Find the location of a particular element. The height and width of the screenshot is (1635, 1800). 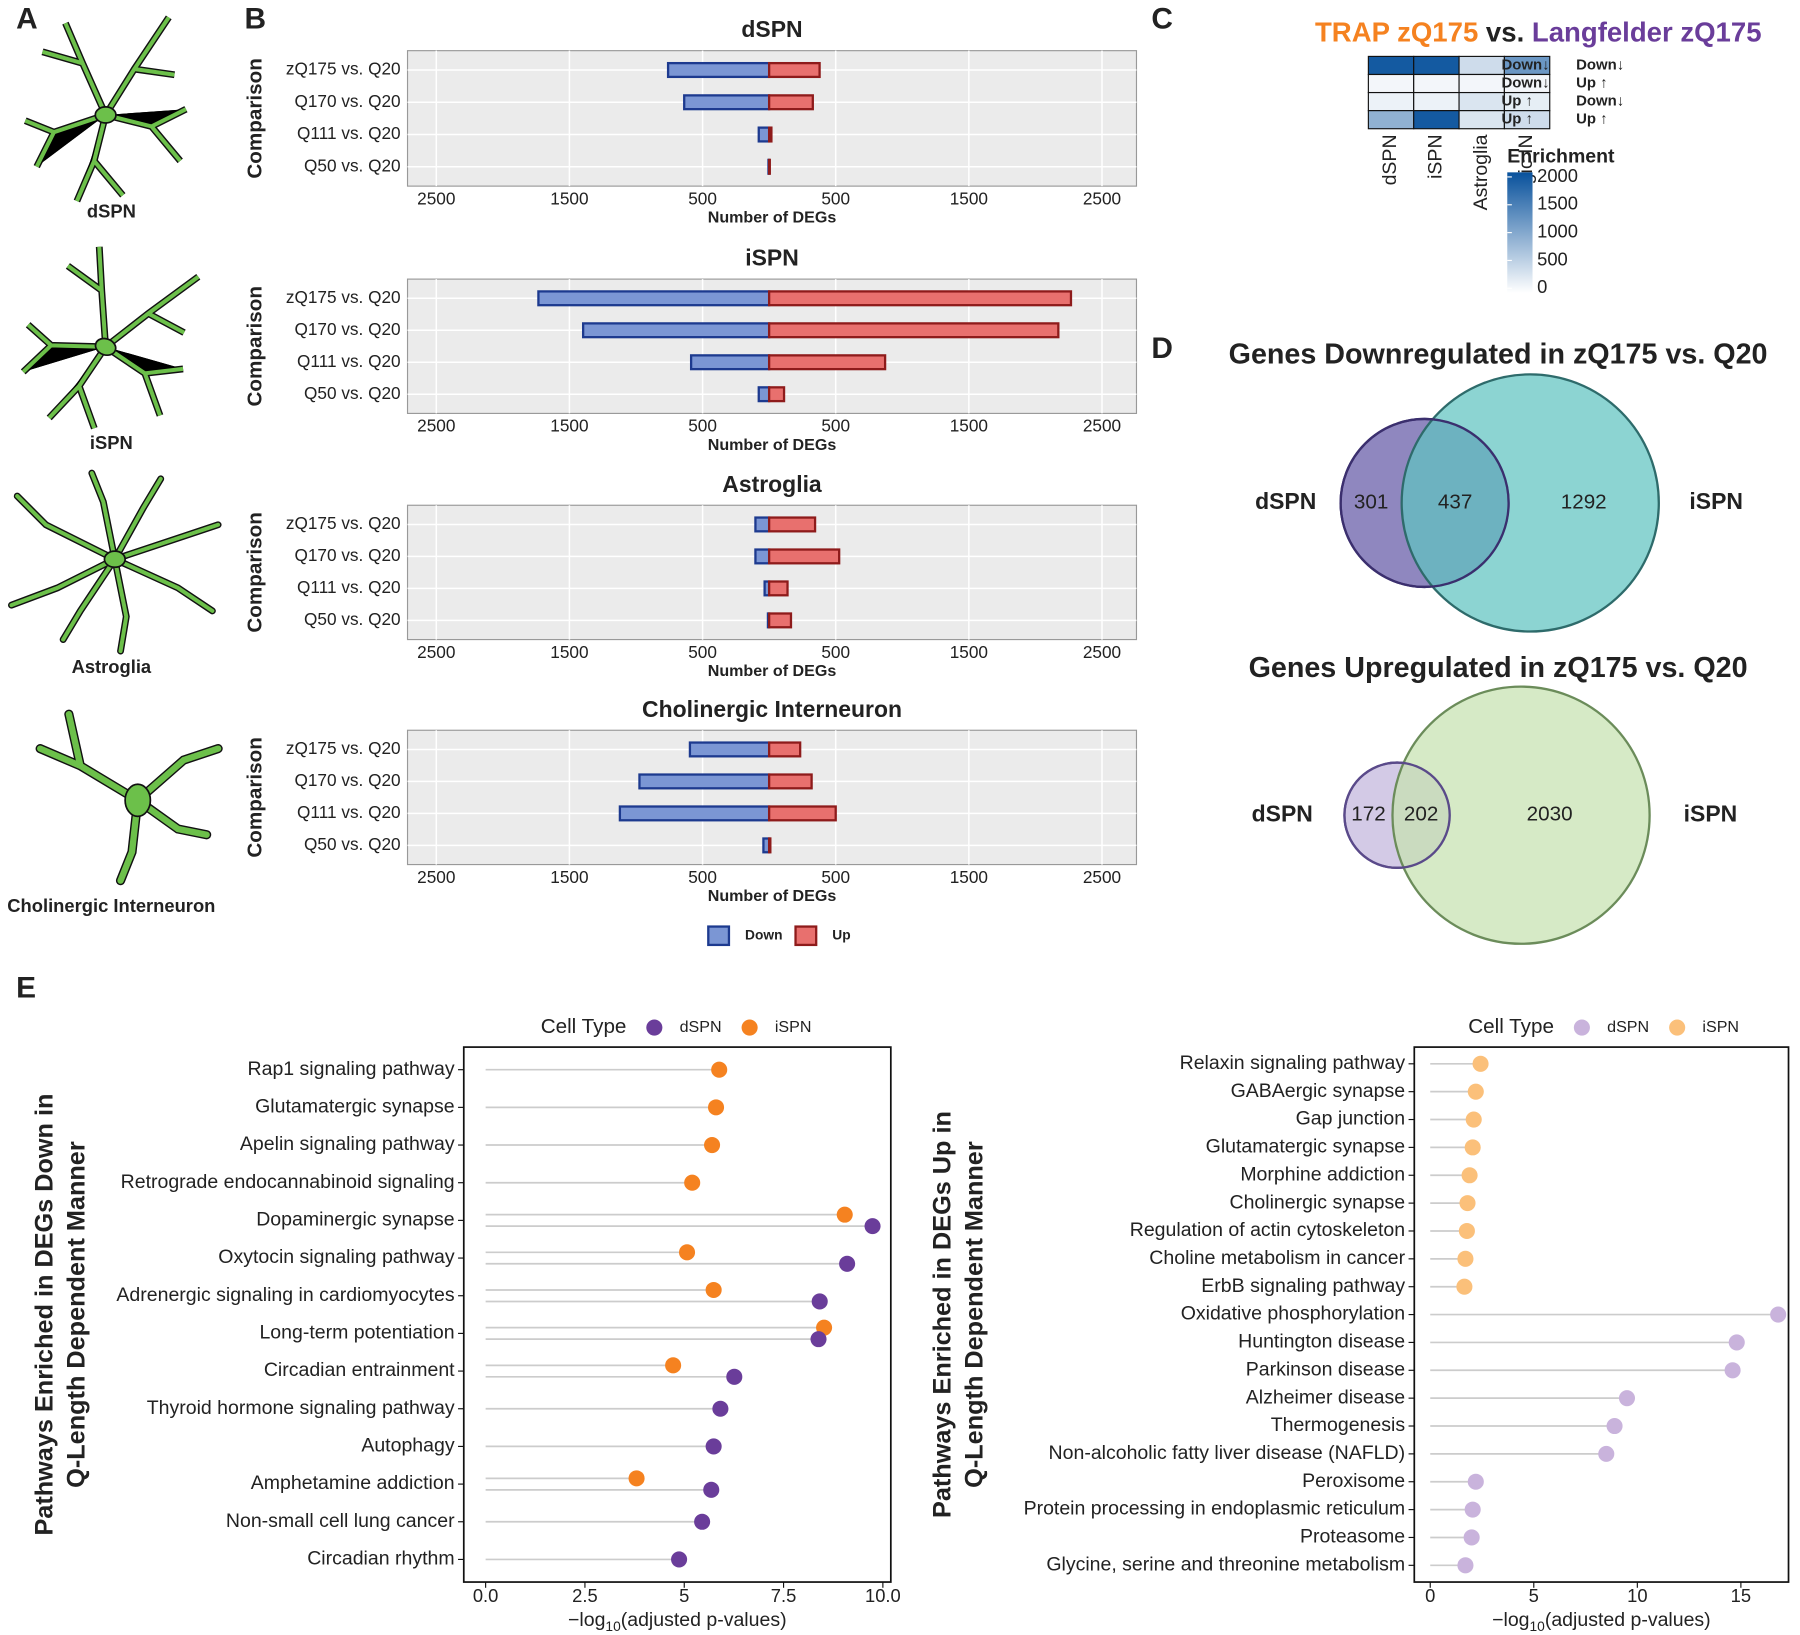

cholinergic-drawing is located at coordinates (129, 797).